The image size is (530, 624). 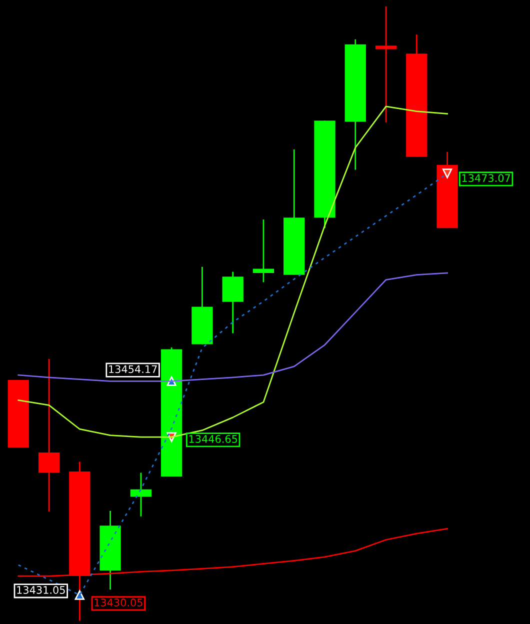 What do you see at coordinates (41, 590) in the screenshot?
I see `annotation: 13431.05` at bounding box center [41, 590].